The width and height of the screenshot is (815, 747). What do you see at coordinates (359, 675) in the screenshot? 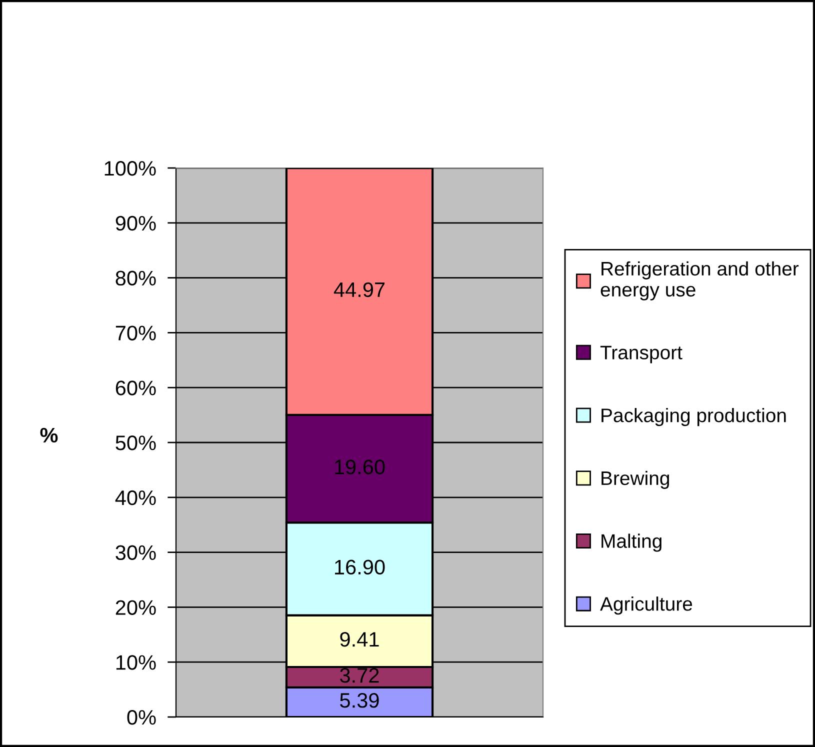
I see `data-label: 3.72` at bounding box center [359, 675].